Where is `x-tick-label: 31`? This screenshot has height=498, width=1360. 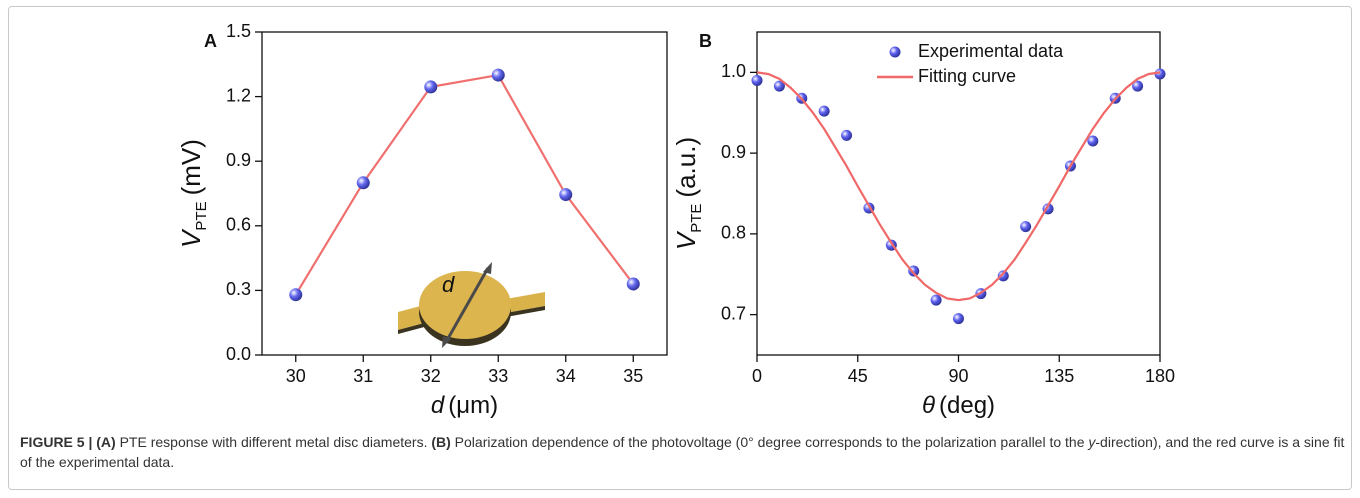
x-tick-label: 31 is located at coordinates (363, 376).